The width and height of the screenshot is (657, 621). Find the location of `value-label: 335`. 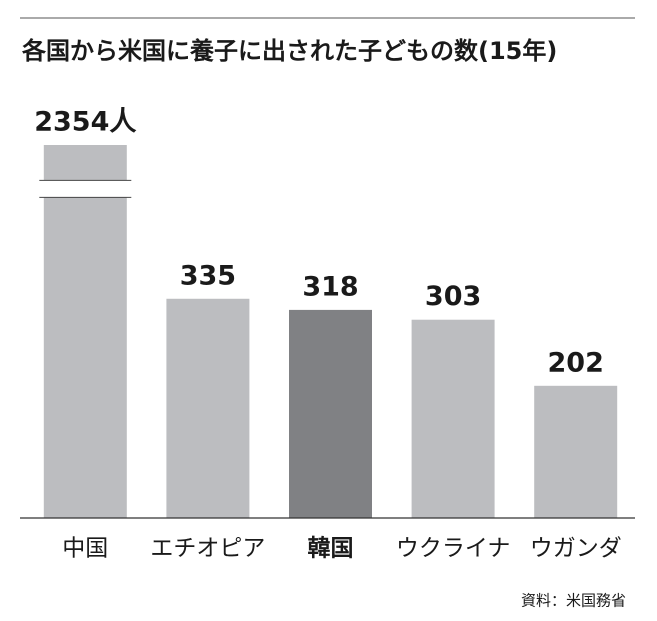

value-label: 335 is located at coordinates (208, 275).